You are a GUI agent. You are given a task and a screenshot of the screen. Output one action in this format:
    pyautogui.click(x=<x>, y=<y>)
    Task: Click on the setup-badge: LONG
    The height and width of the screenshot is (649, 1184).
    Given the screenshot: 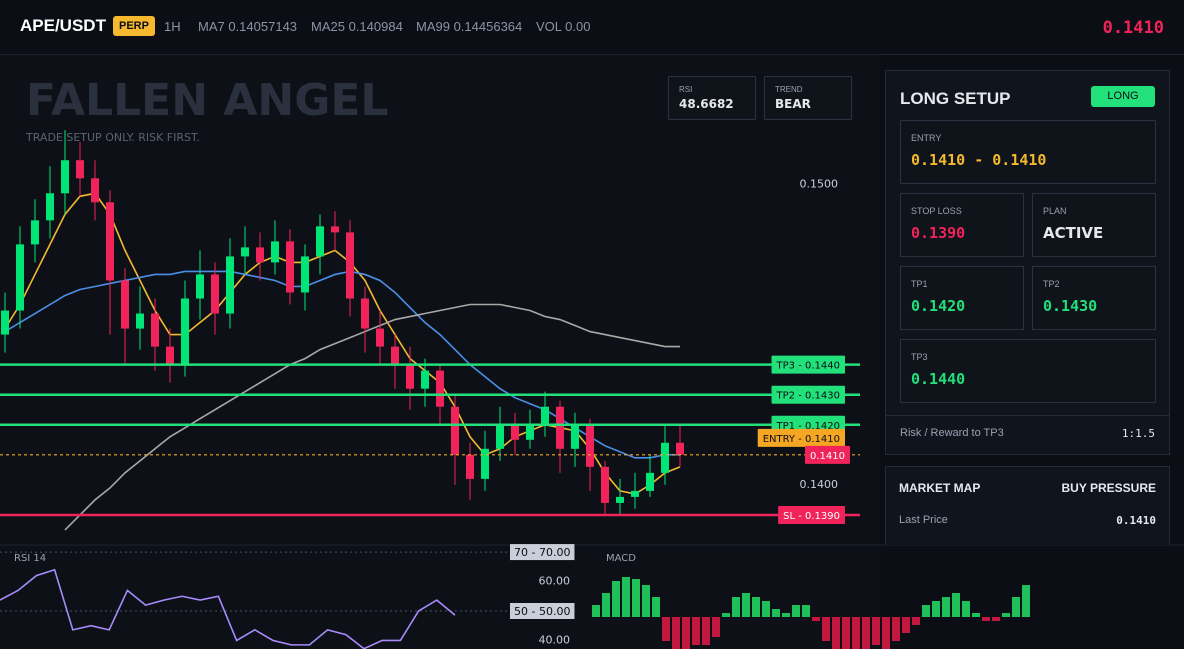 What is the action you would take?
    pyautogui.click(x=1123, y=96)
    